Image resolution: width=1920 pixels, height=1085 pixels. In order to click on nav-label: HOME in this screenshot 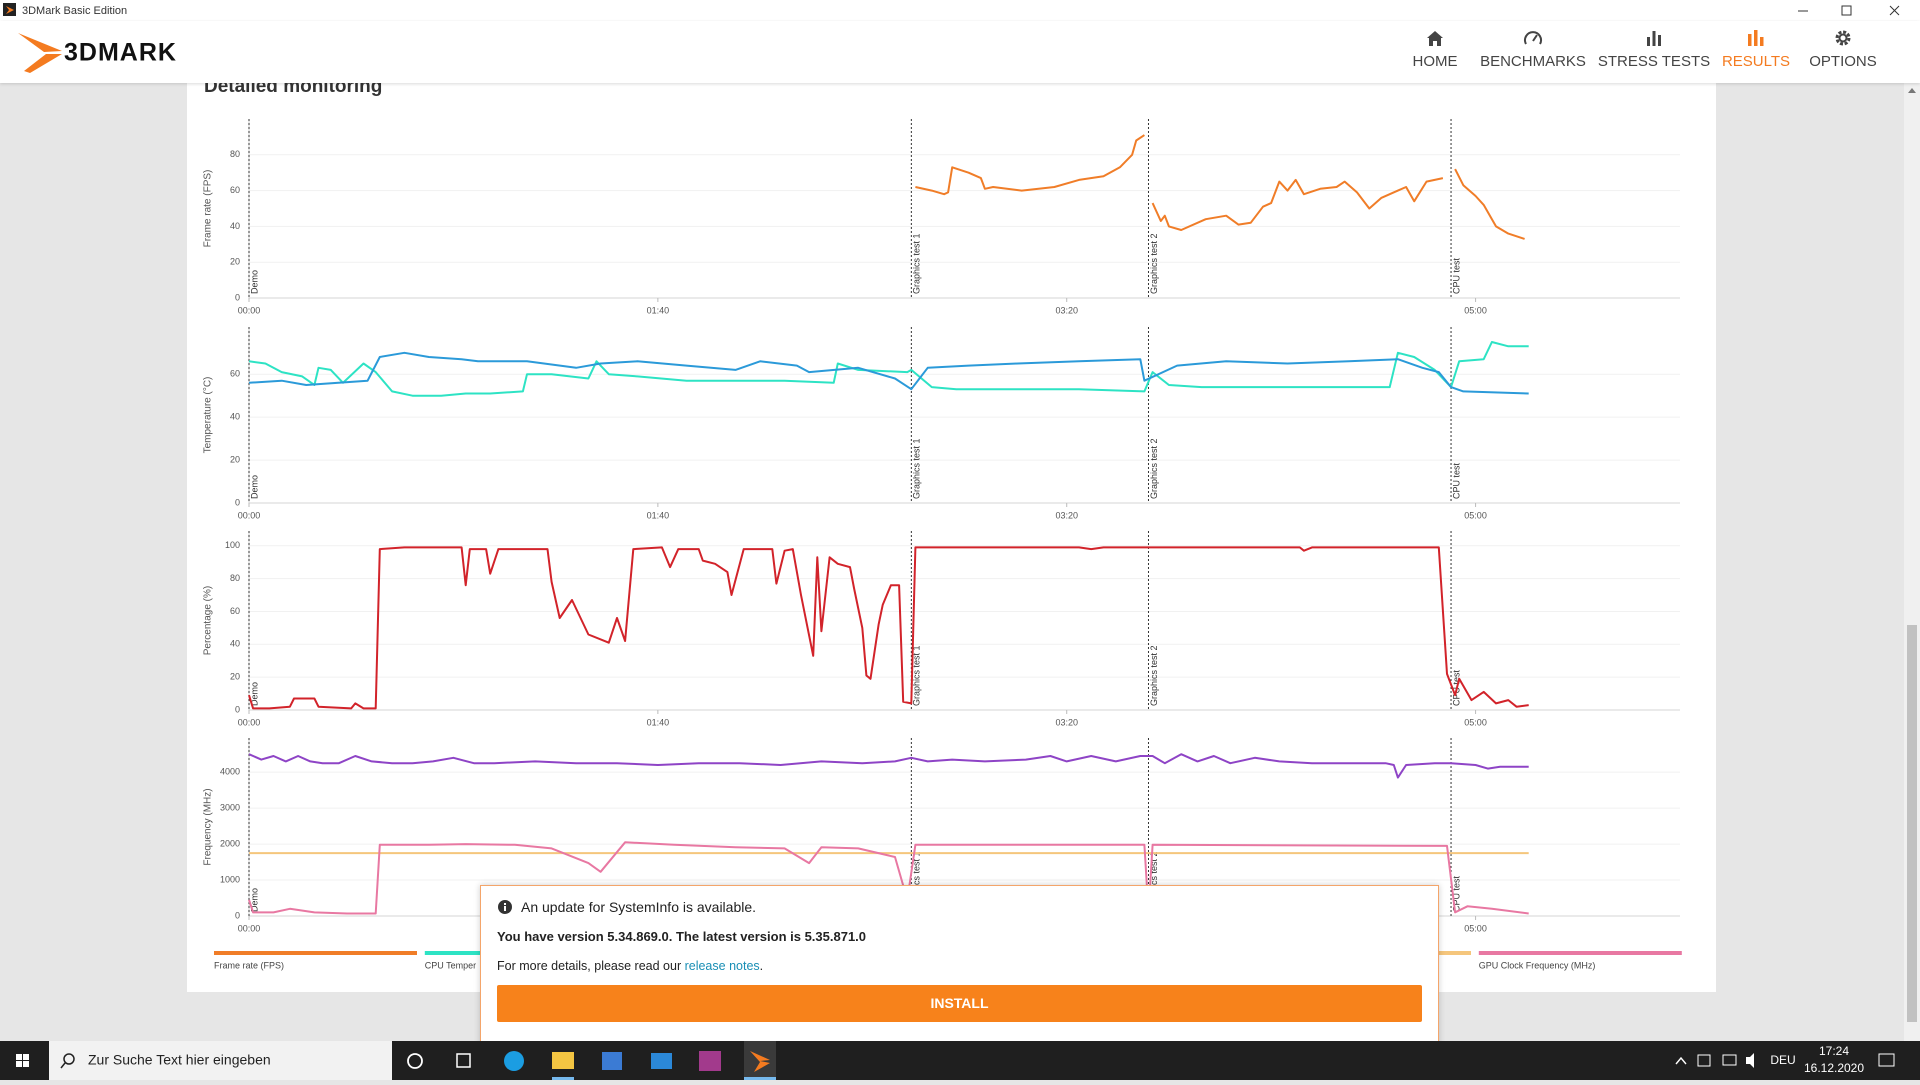, I will do `click(1435, 61)`.